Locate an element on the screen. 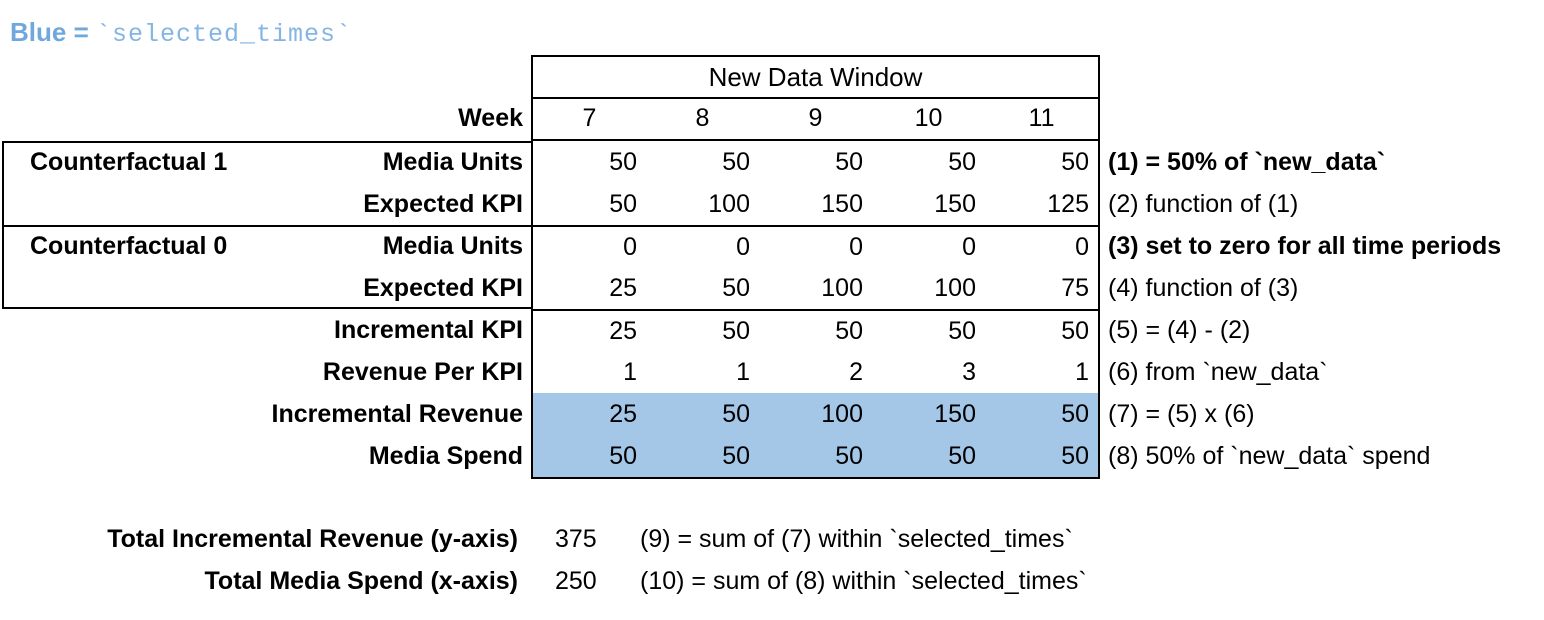 This screenshot has width=1544, height=620. week-column-label: Week is located at coordinates (490, 118).